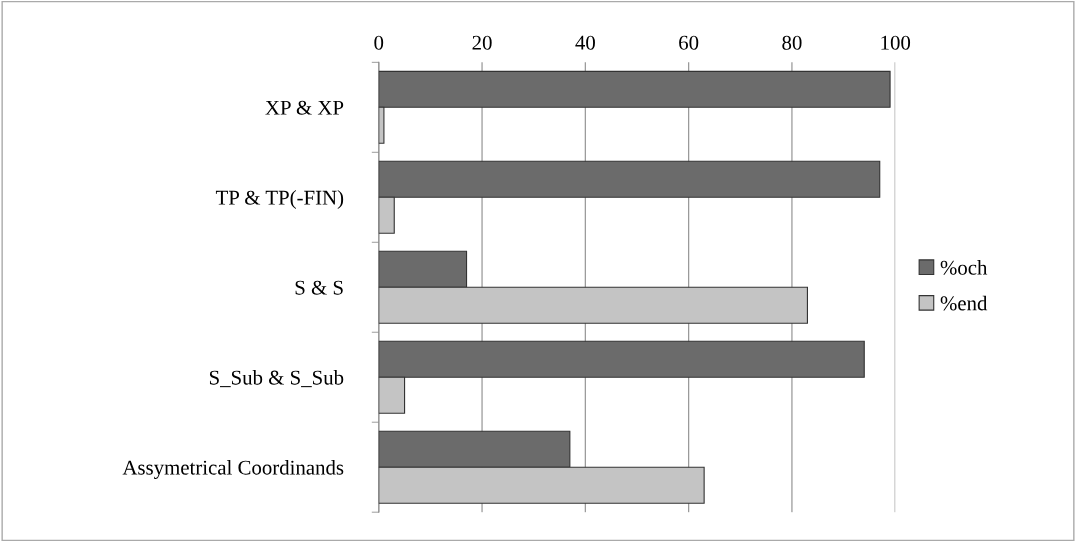 The image size is (1076, 542). Describe the element at coordinates (689, 42) in the screenshot. I see `x-tick-label: 60` at that location.